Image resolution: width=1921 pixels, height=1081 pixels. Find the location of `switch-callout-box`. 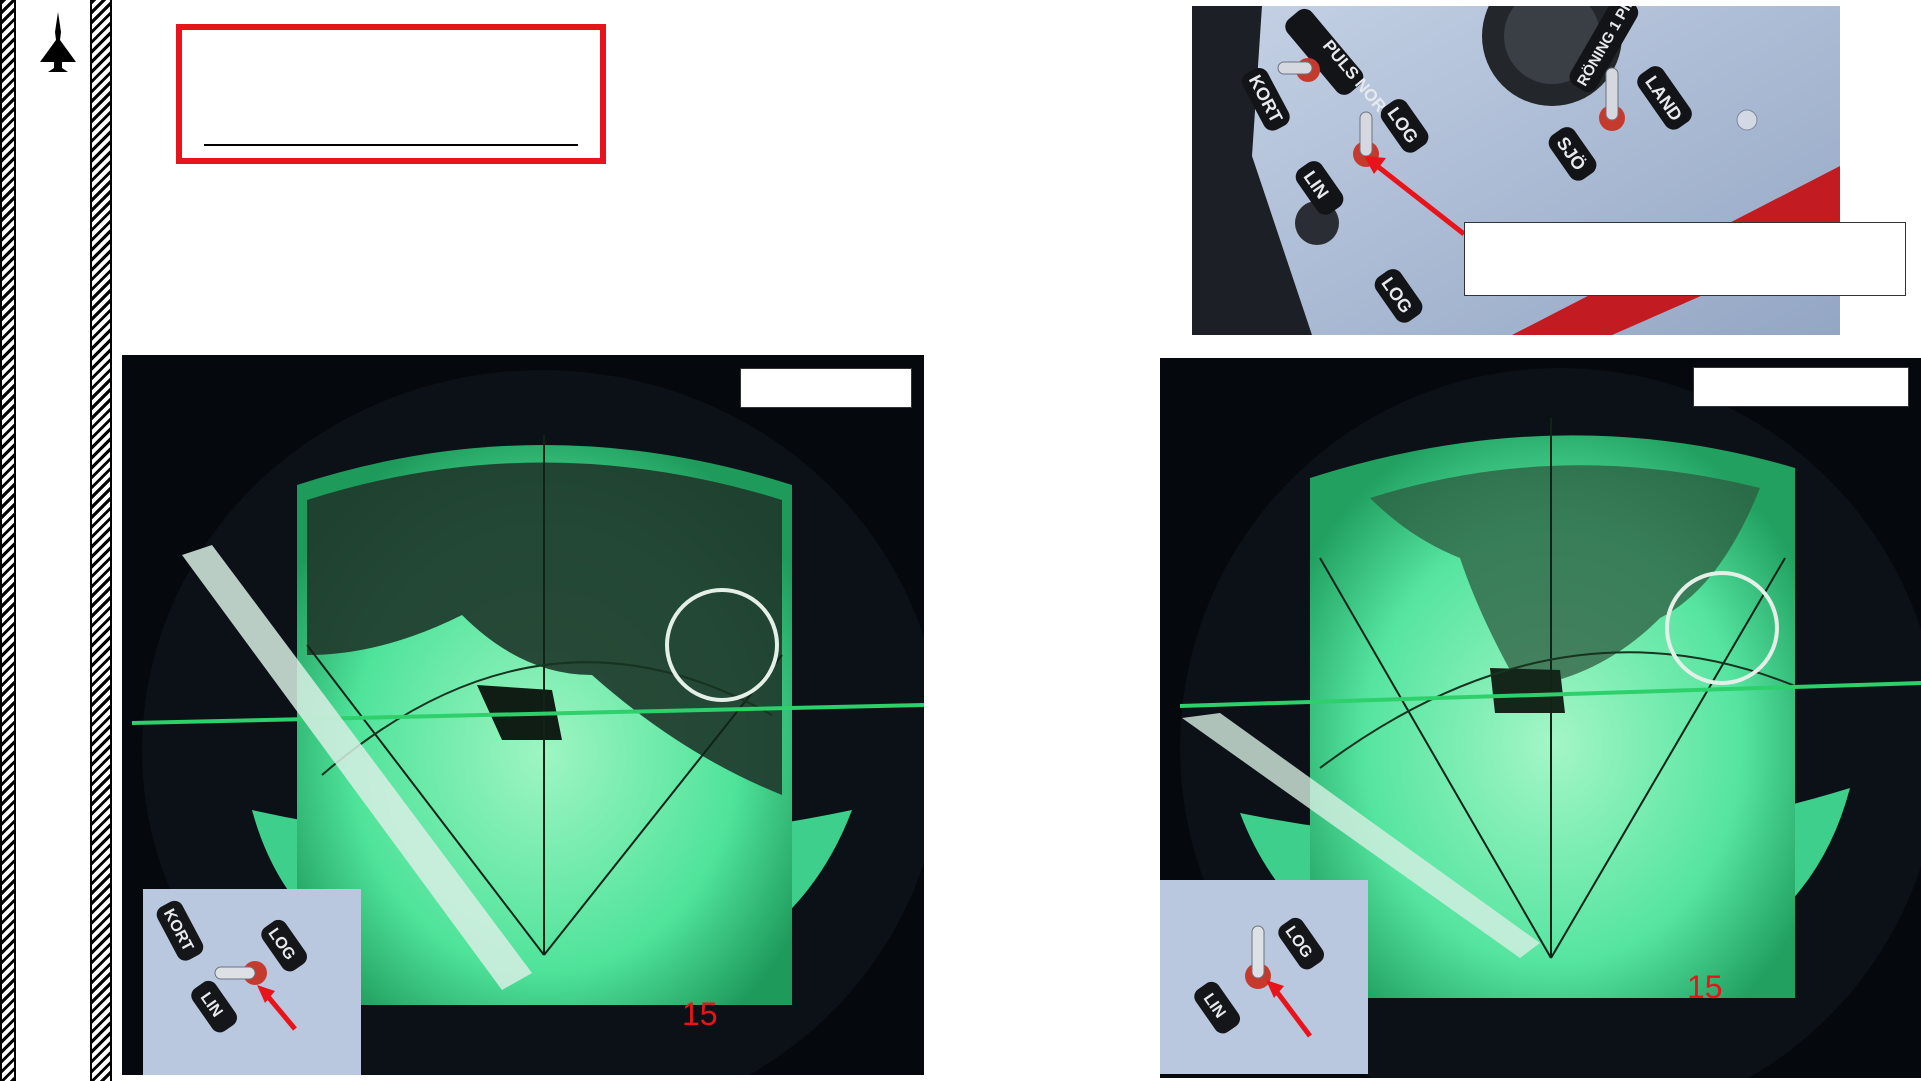

switch-callout-box is located at coordinates (1685, 259).